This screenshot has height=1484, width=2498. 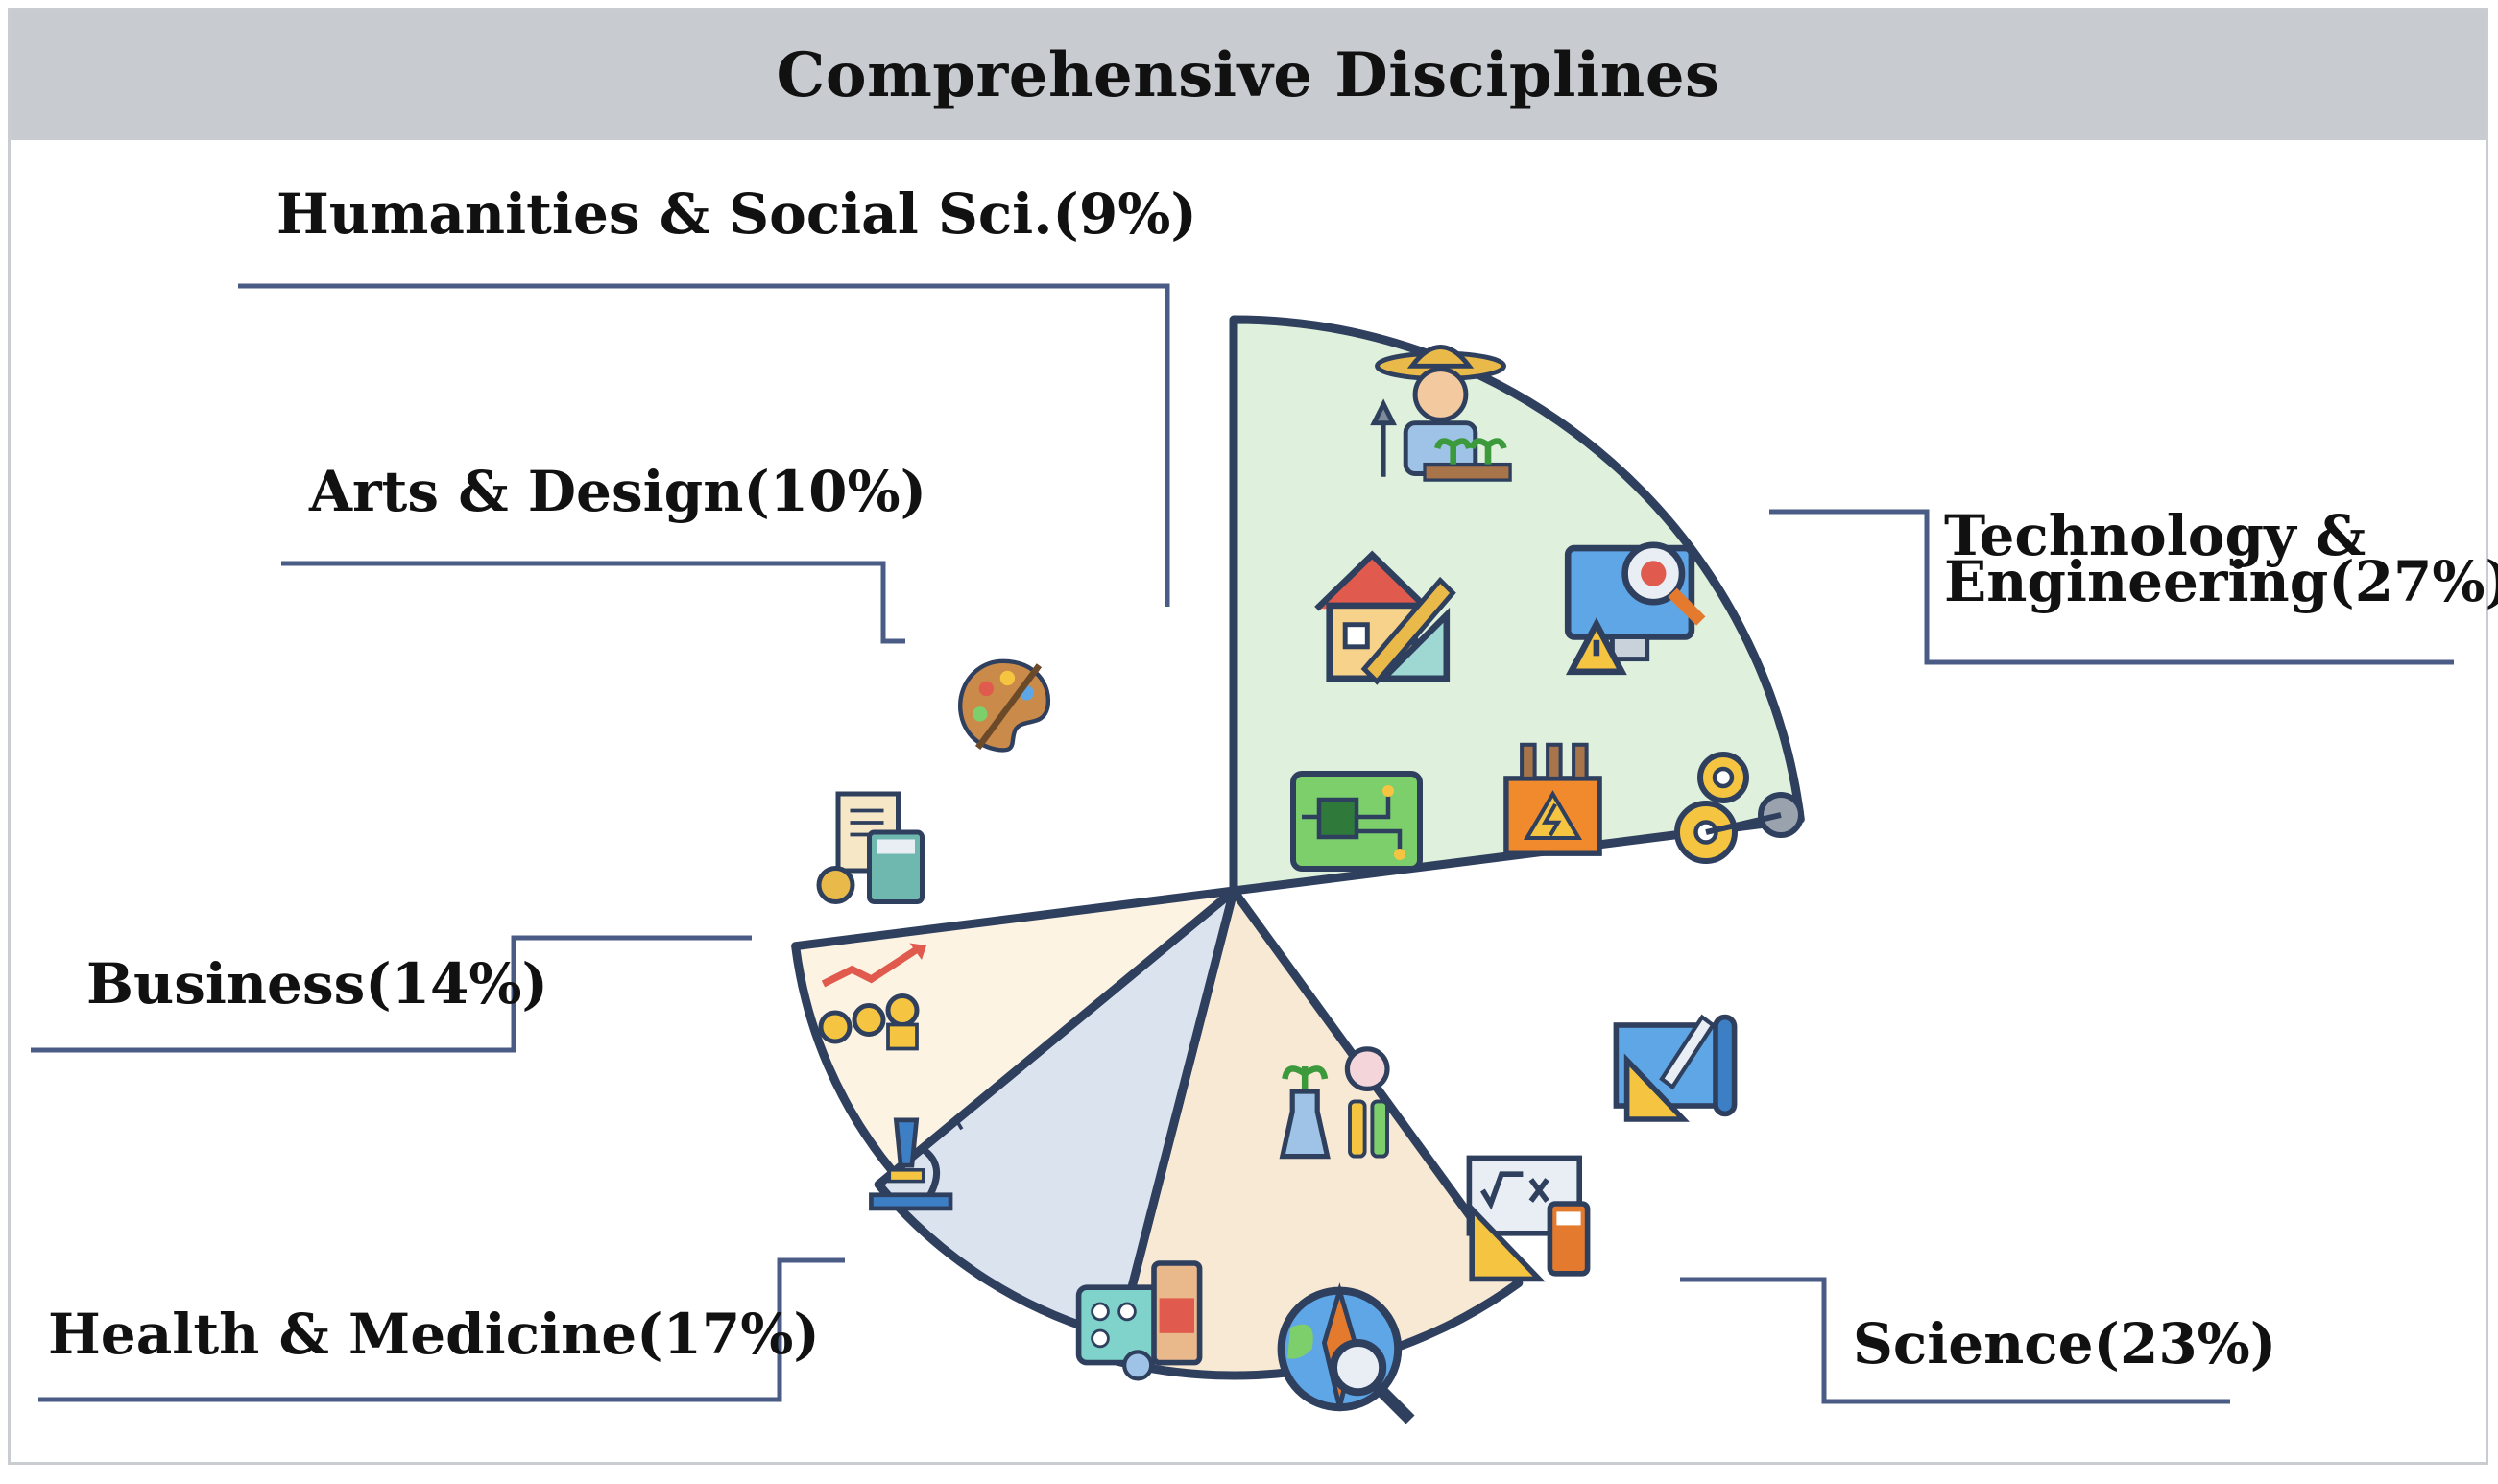 I want to click on label-technology-and-engineering: Technology & Engineering(27%), so click(x=2221, y=558).